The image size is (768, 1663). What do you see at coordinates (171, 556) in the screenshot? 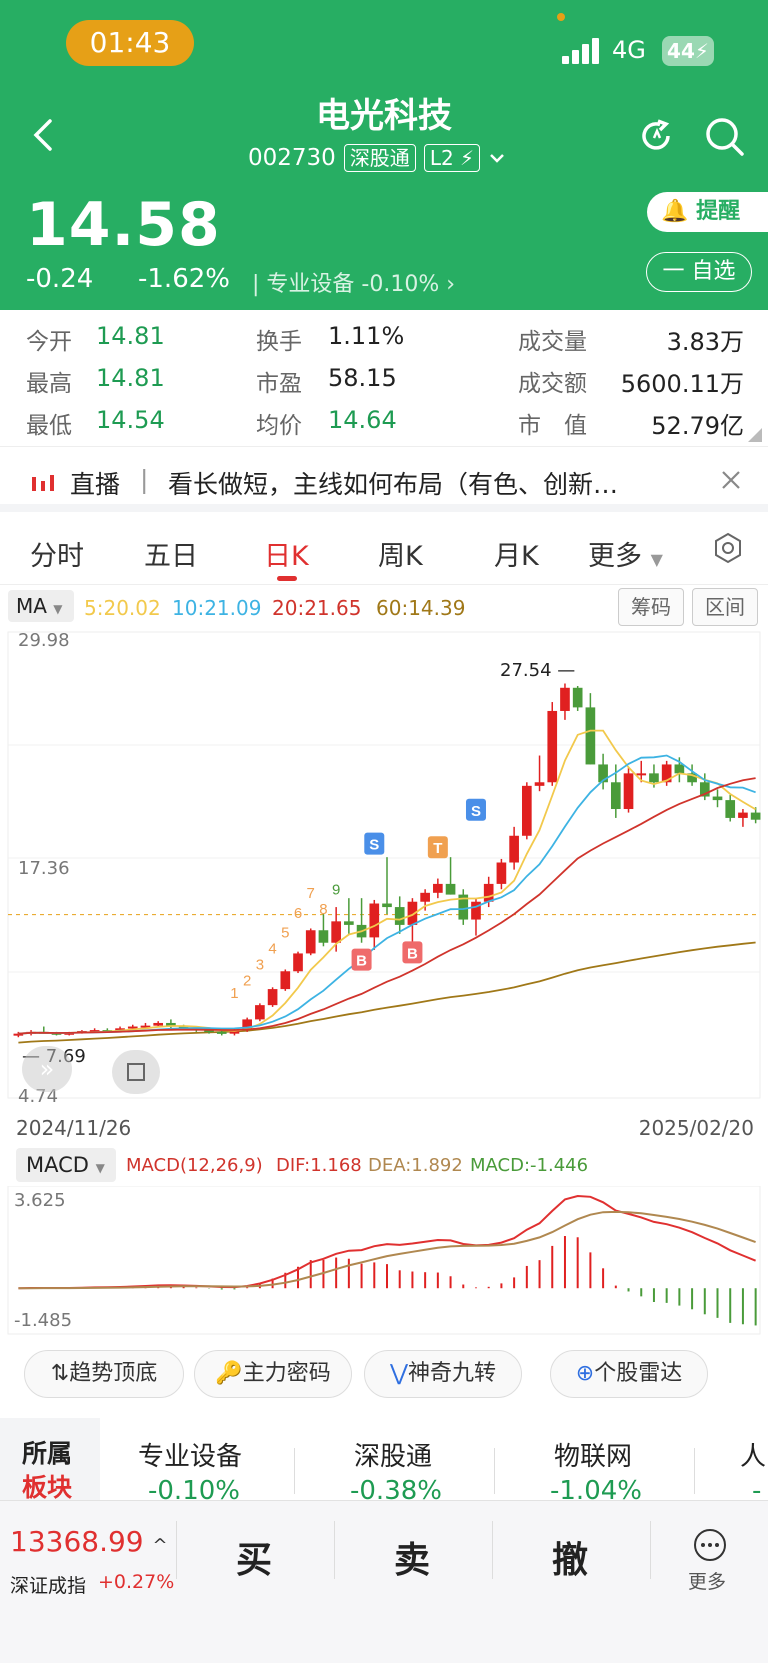
I see `tab-five-day: 五日` at bounding box center [171, 556].